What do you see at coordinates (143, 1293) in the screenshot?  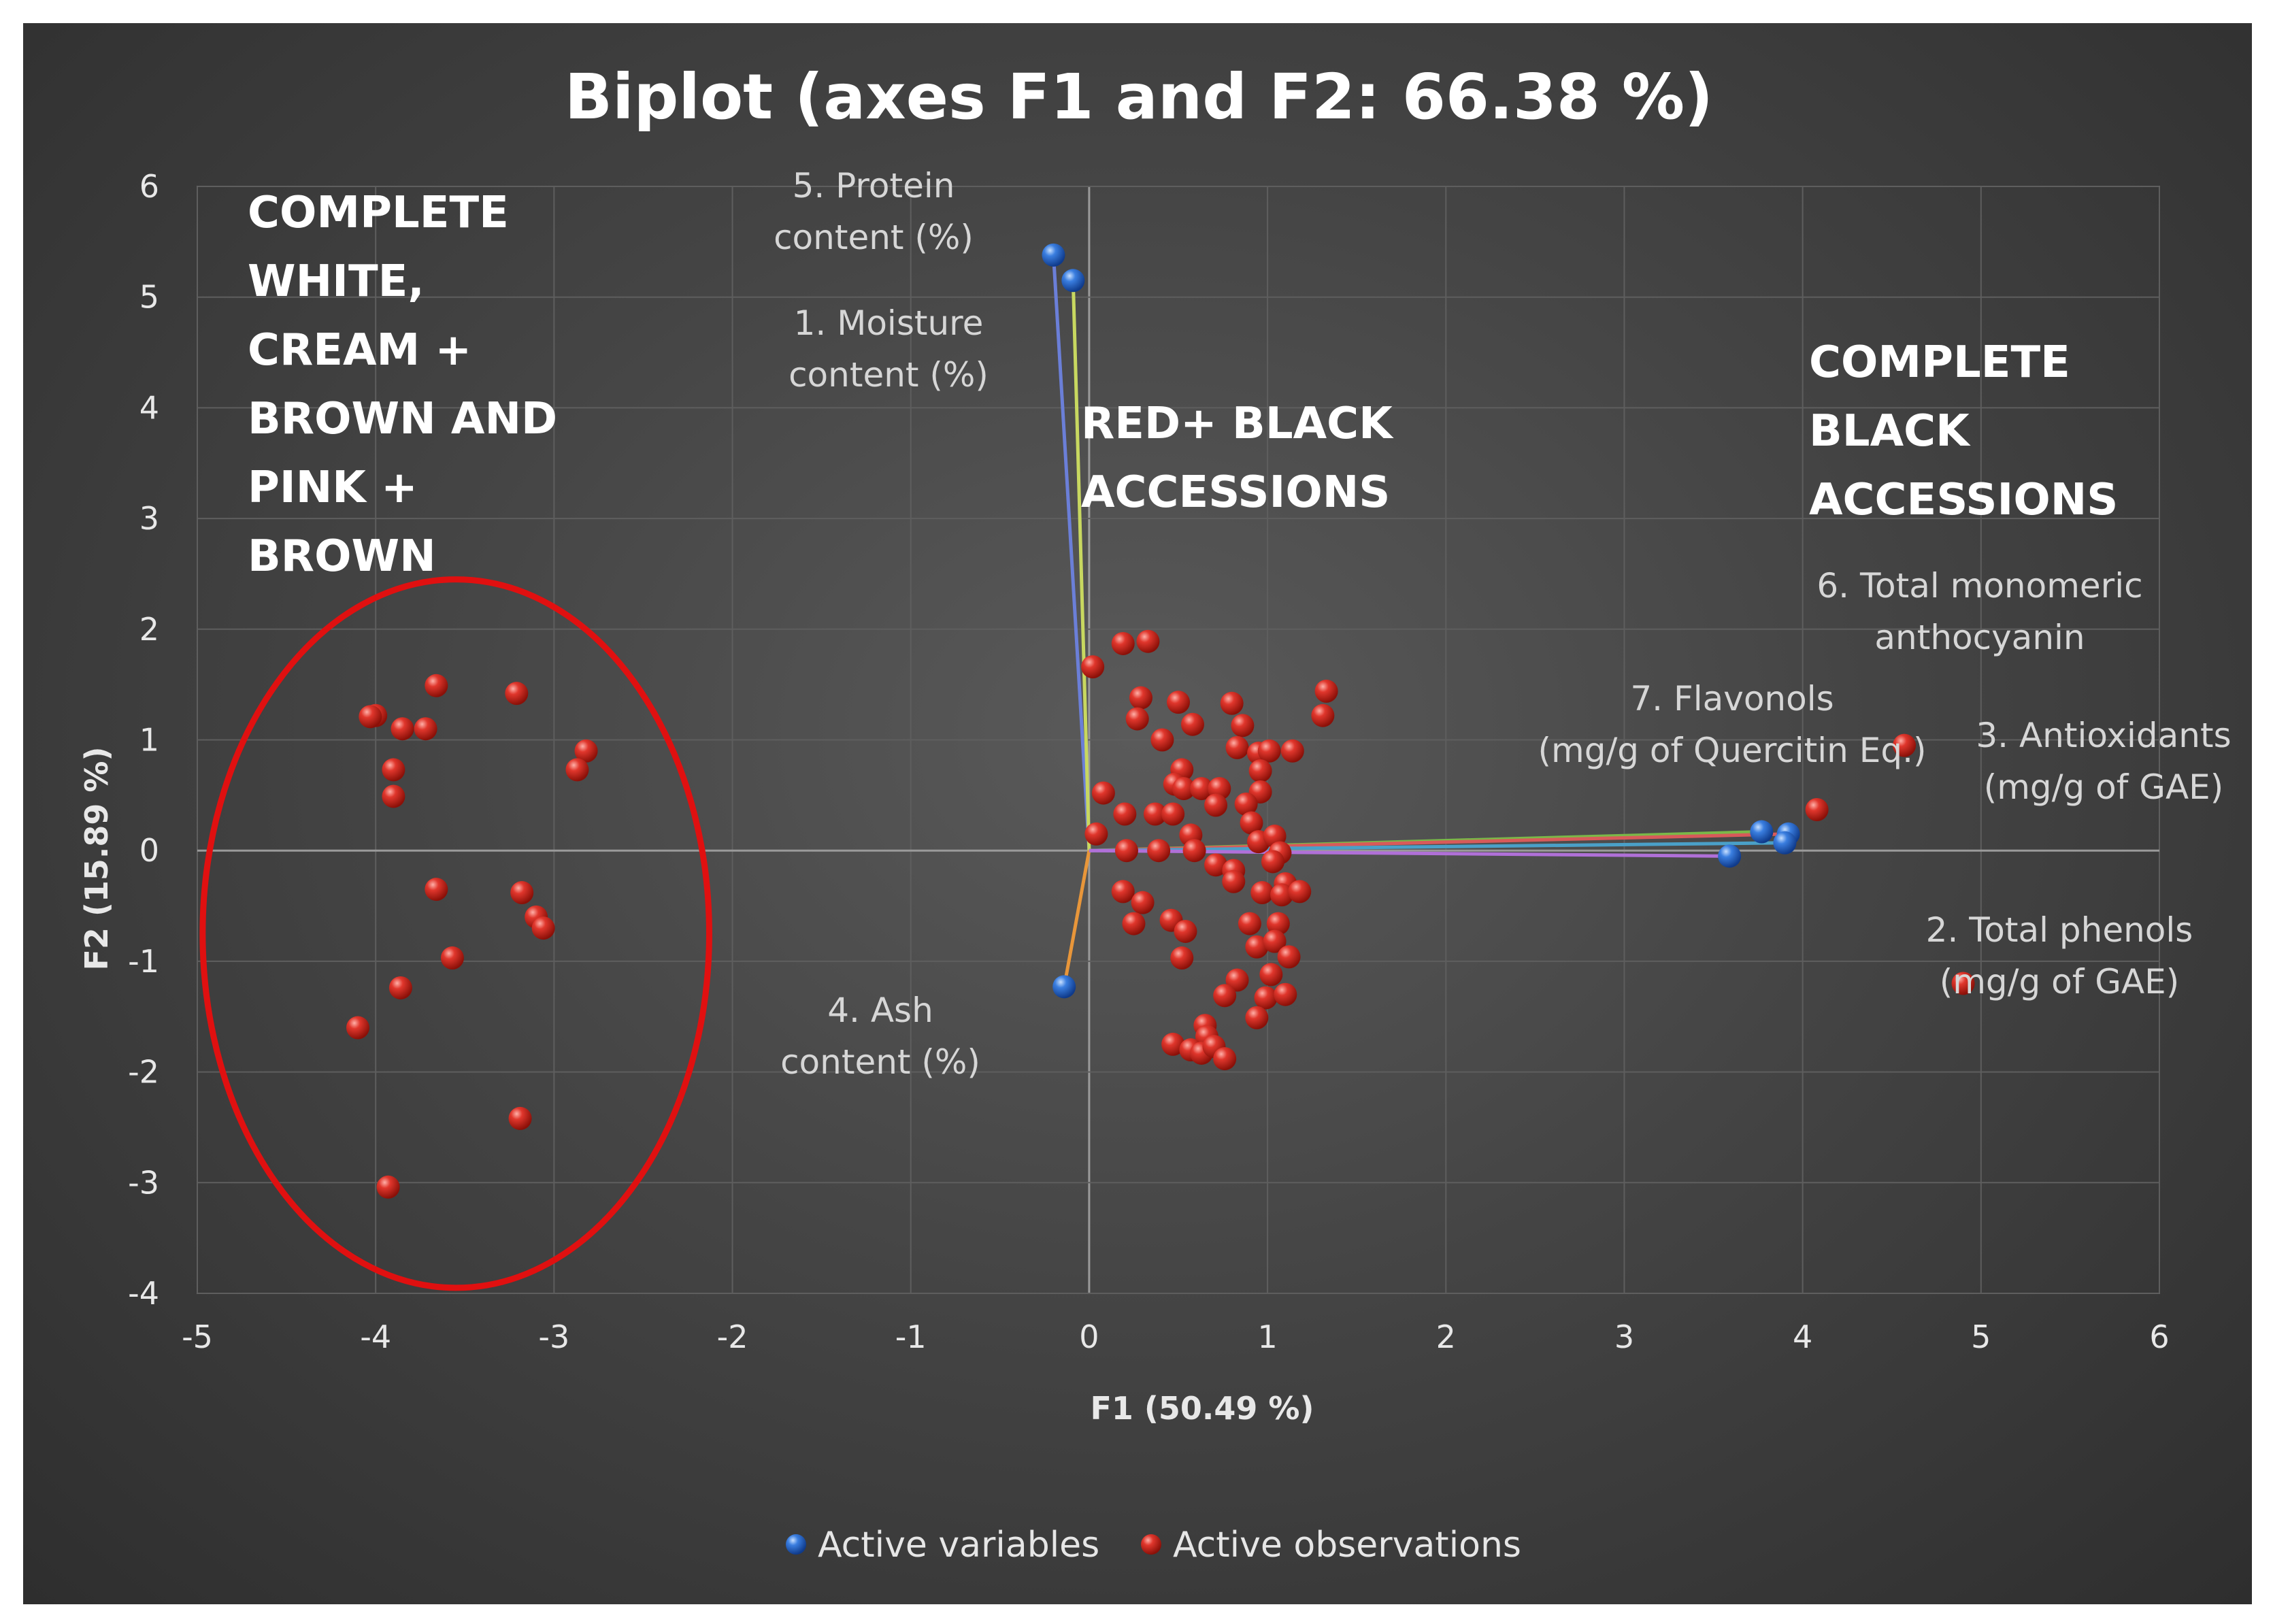 I see `y-tick-label: -4` at bounding box center [143, 1293].